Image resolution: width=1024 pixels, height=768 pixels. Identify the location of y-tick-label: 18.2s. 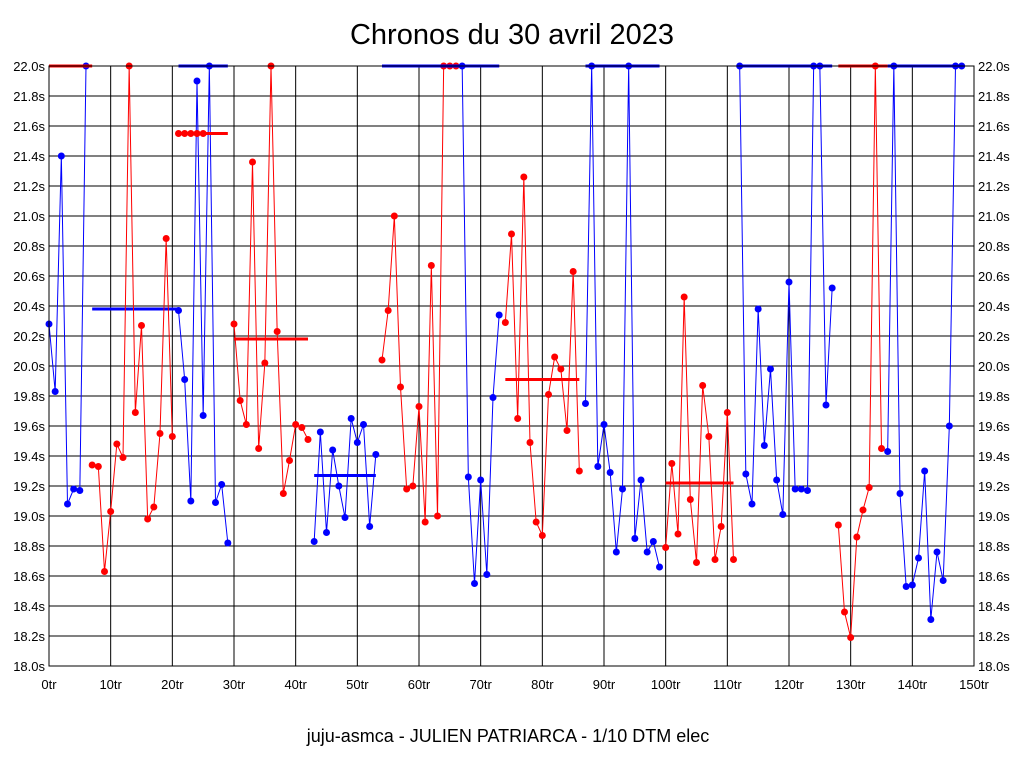
(29, 636).